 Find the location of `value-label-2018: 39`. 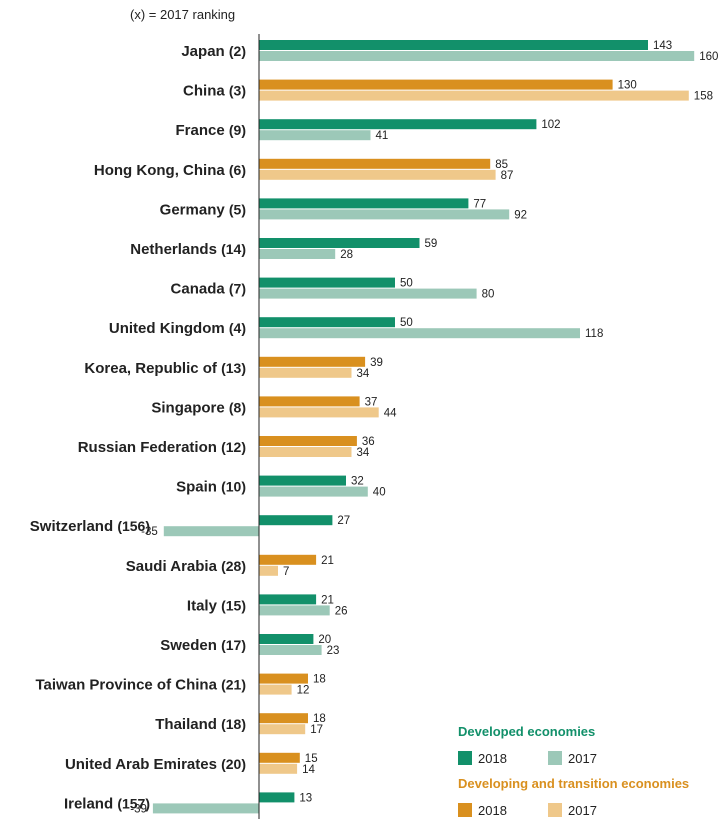

value-label-2018: 39 is located at coordinates (376, 363).